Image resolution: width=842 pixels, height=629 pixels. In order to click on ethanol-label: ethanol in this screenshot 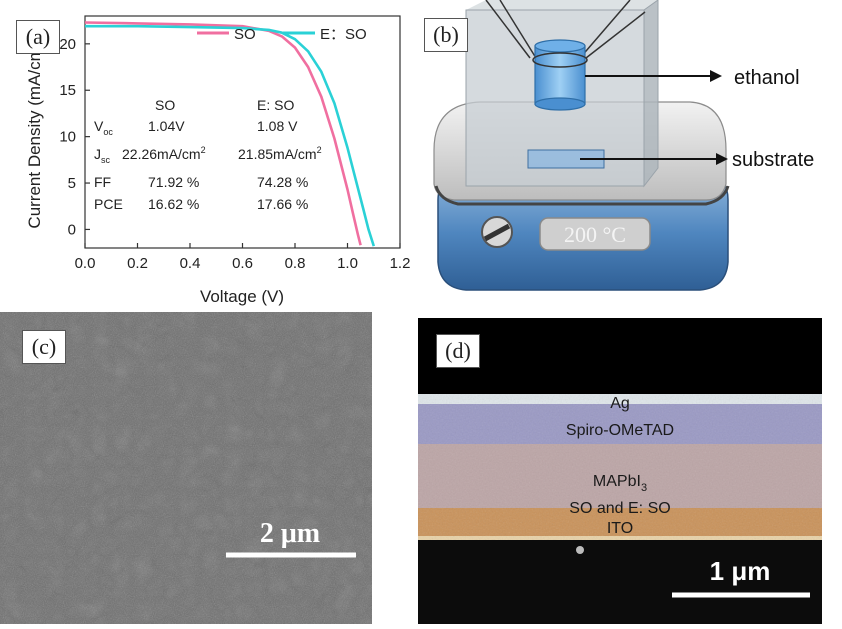, I will do `click(767, 78)`.